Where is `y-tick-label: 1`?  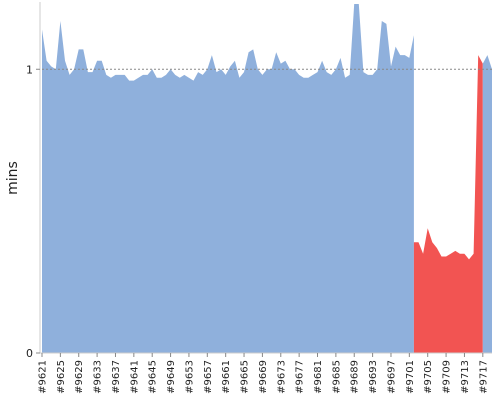 y-tick-label: 1 is located at coordinates (29, 69).